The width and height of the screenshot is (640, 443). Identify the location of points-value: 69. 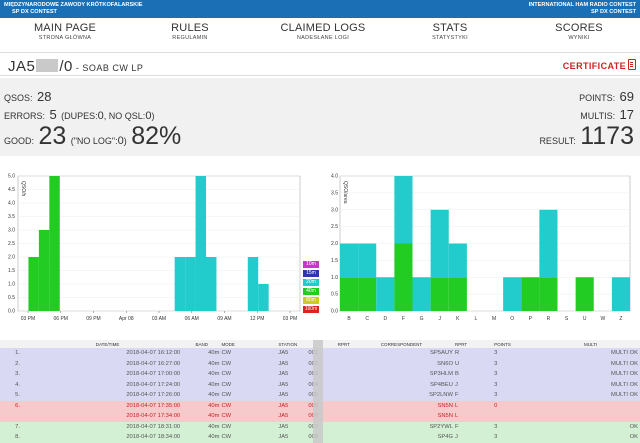
(626, 96).